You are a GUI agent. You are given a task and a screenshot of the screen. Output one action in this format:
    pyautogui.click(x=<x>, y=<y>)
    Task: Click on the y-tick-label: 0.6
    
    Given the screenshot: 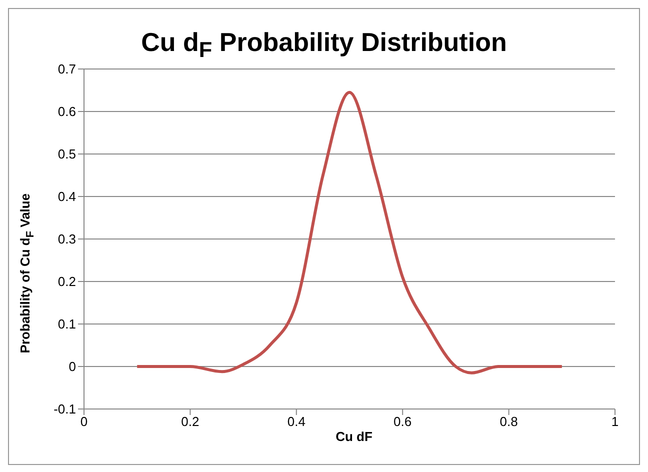 What is the action you would take?
    pyautogui.click(x=67, y=112)
    